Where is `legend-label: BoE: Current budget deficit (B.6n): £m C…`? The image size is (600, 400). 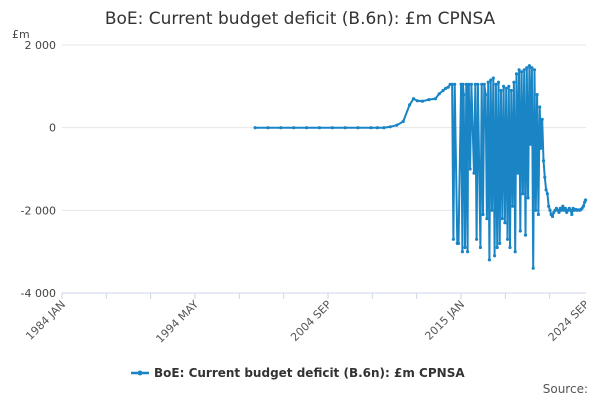
legend-label: BoE: Current budget deficit (B.6n): £m C… is located at coordinates (309, 373).